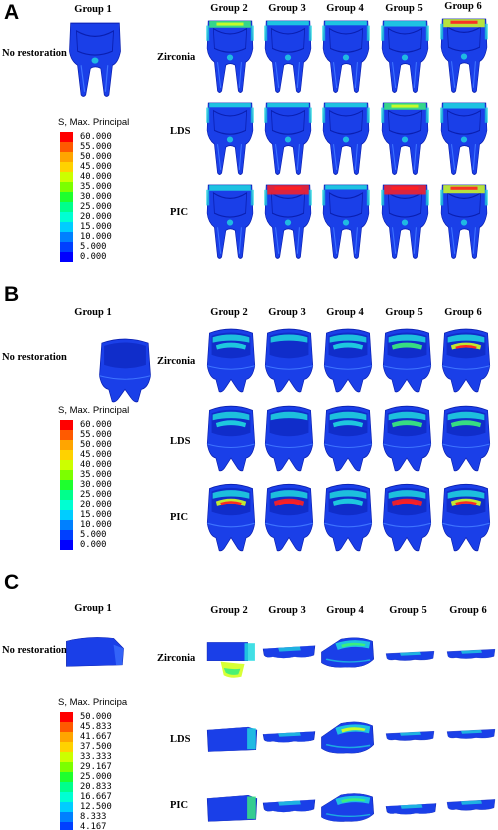 This screenshot has height=830, width=498. Describe the element at coordinates (95, 59) in the screenshot. I see `tooth-model-no-restoration` at that location.